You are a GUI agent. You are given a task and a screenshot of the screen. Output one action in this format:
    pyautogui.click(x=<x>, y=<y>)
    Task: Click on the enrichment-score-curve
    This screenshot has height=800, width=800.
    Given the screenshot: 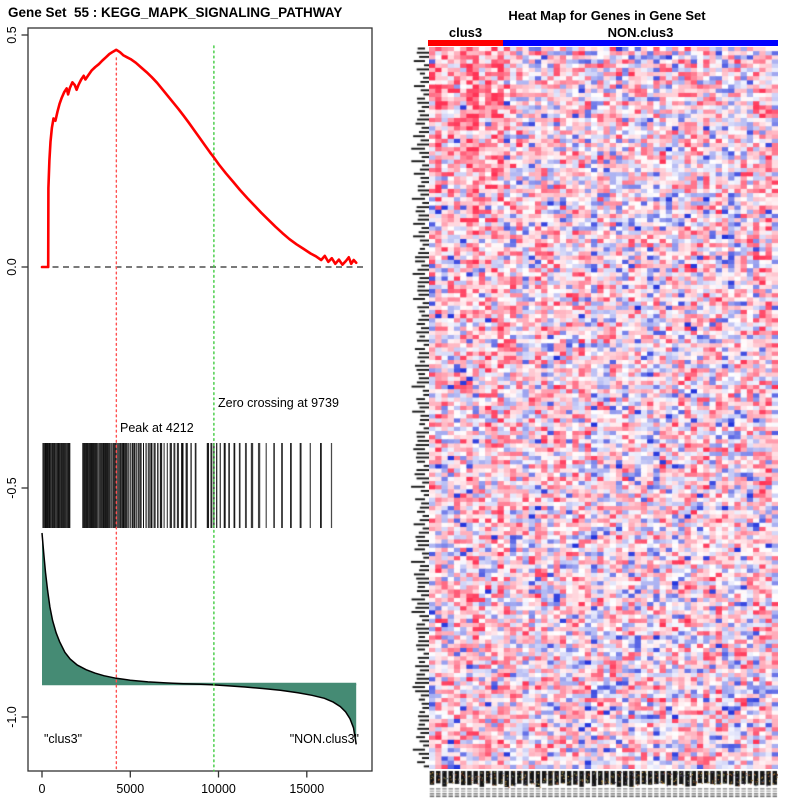 What is the action you would take?
    pyautogui.click(x=199, y=158)
    